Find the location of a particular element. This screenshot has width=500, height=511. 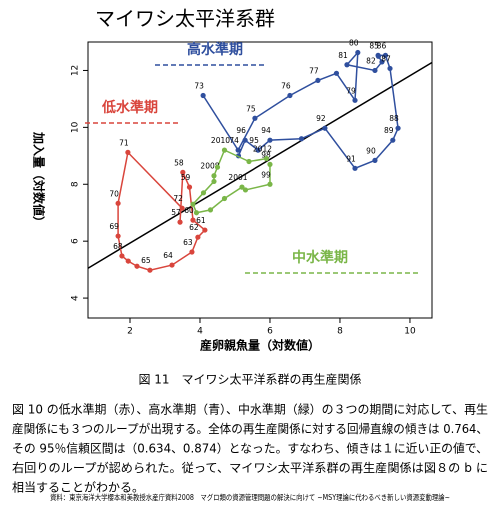

chart-title: マイワシ太平洋系群 is located at coordinates (185, 19).